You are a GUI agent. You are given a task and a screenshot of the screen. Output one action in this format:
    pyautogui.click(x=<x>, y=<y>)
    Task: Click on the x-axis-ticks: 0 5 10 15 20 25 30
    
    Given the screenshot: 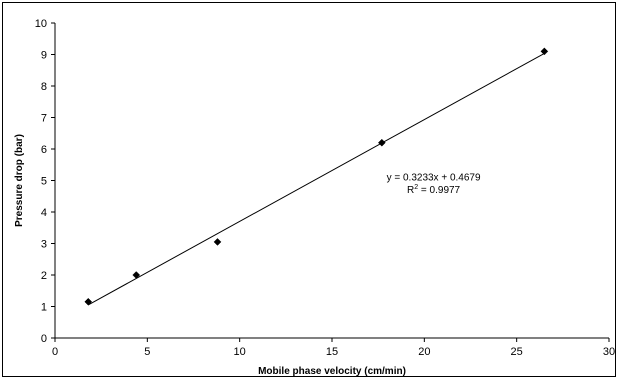 What is the action you would take?
    pyautogui.click(x=333, y=348)
    